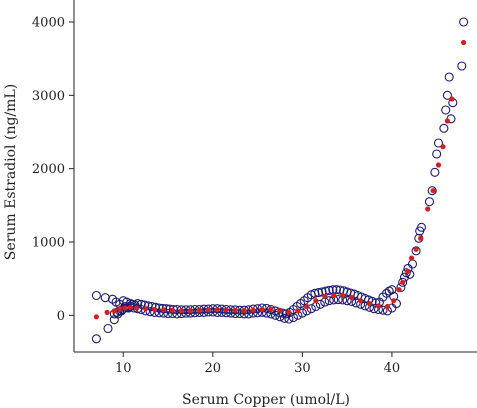 This screenshot has width=477, height=408. What do you see at coordinates (48, 23) in the screenshot?
I see `y-tick-label: 4000` at bounding box center [48, 23].